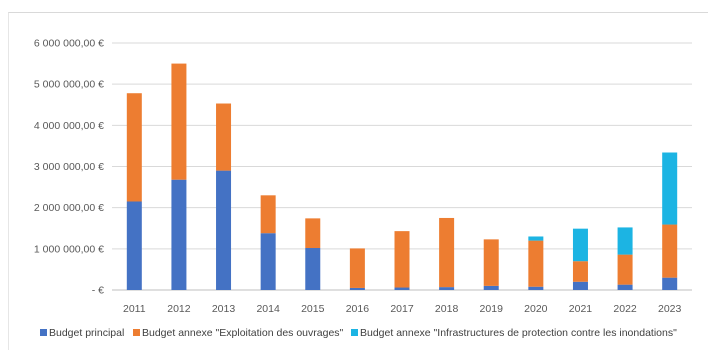  What do you see at coordinates (536, 309) in the screenshot?
I see `x-tick-label: 2020` at bounding box center [536, 309].